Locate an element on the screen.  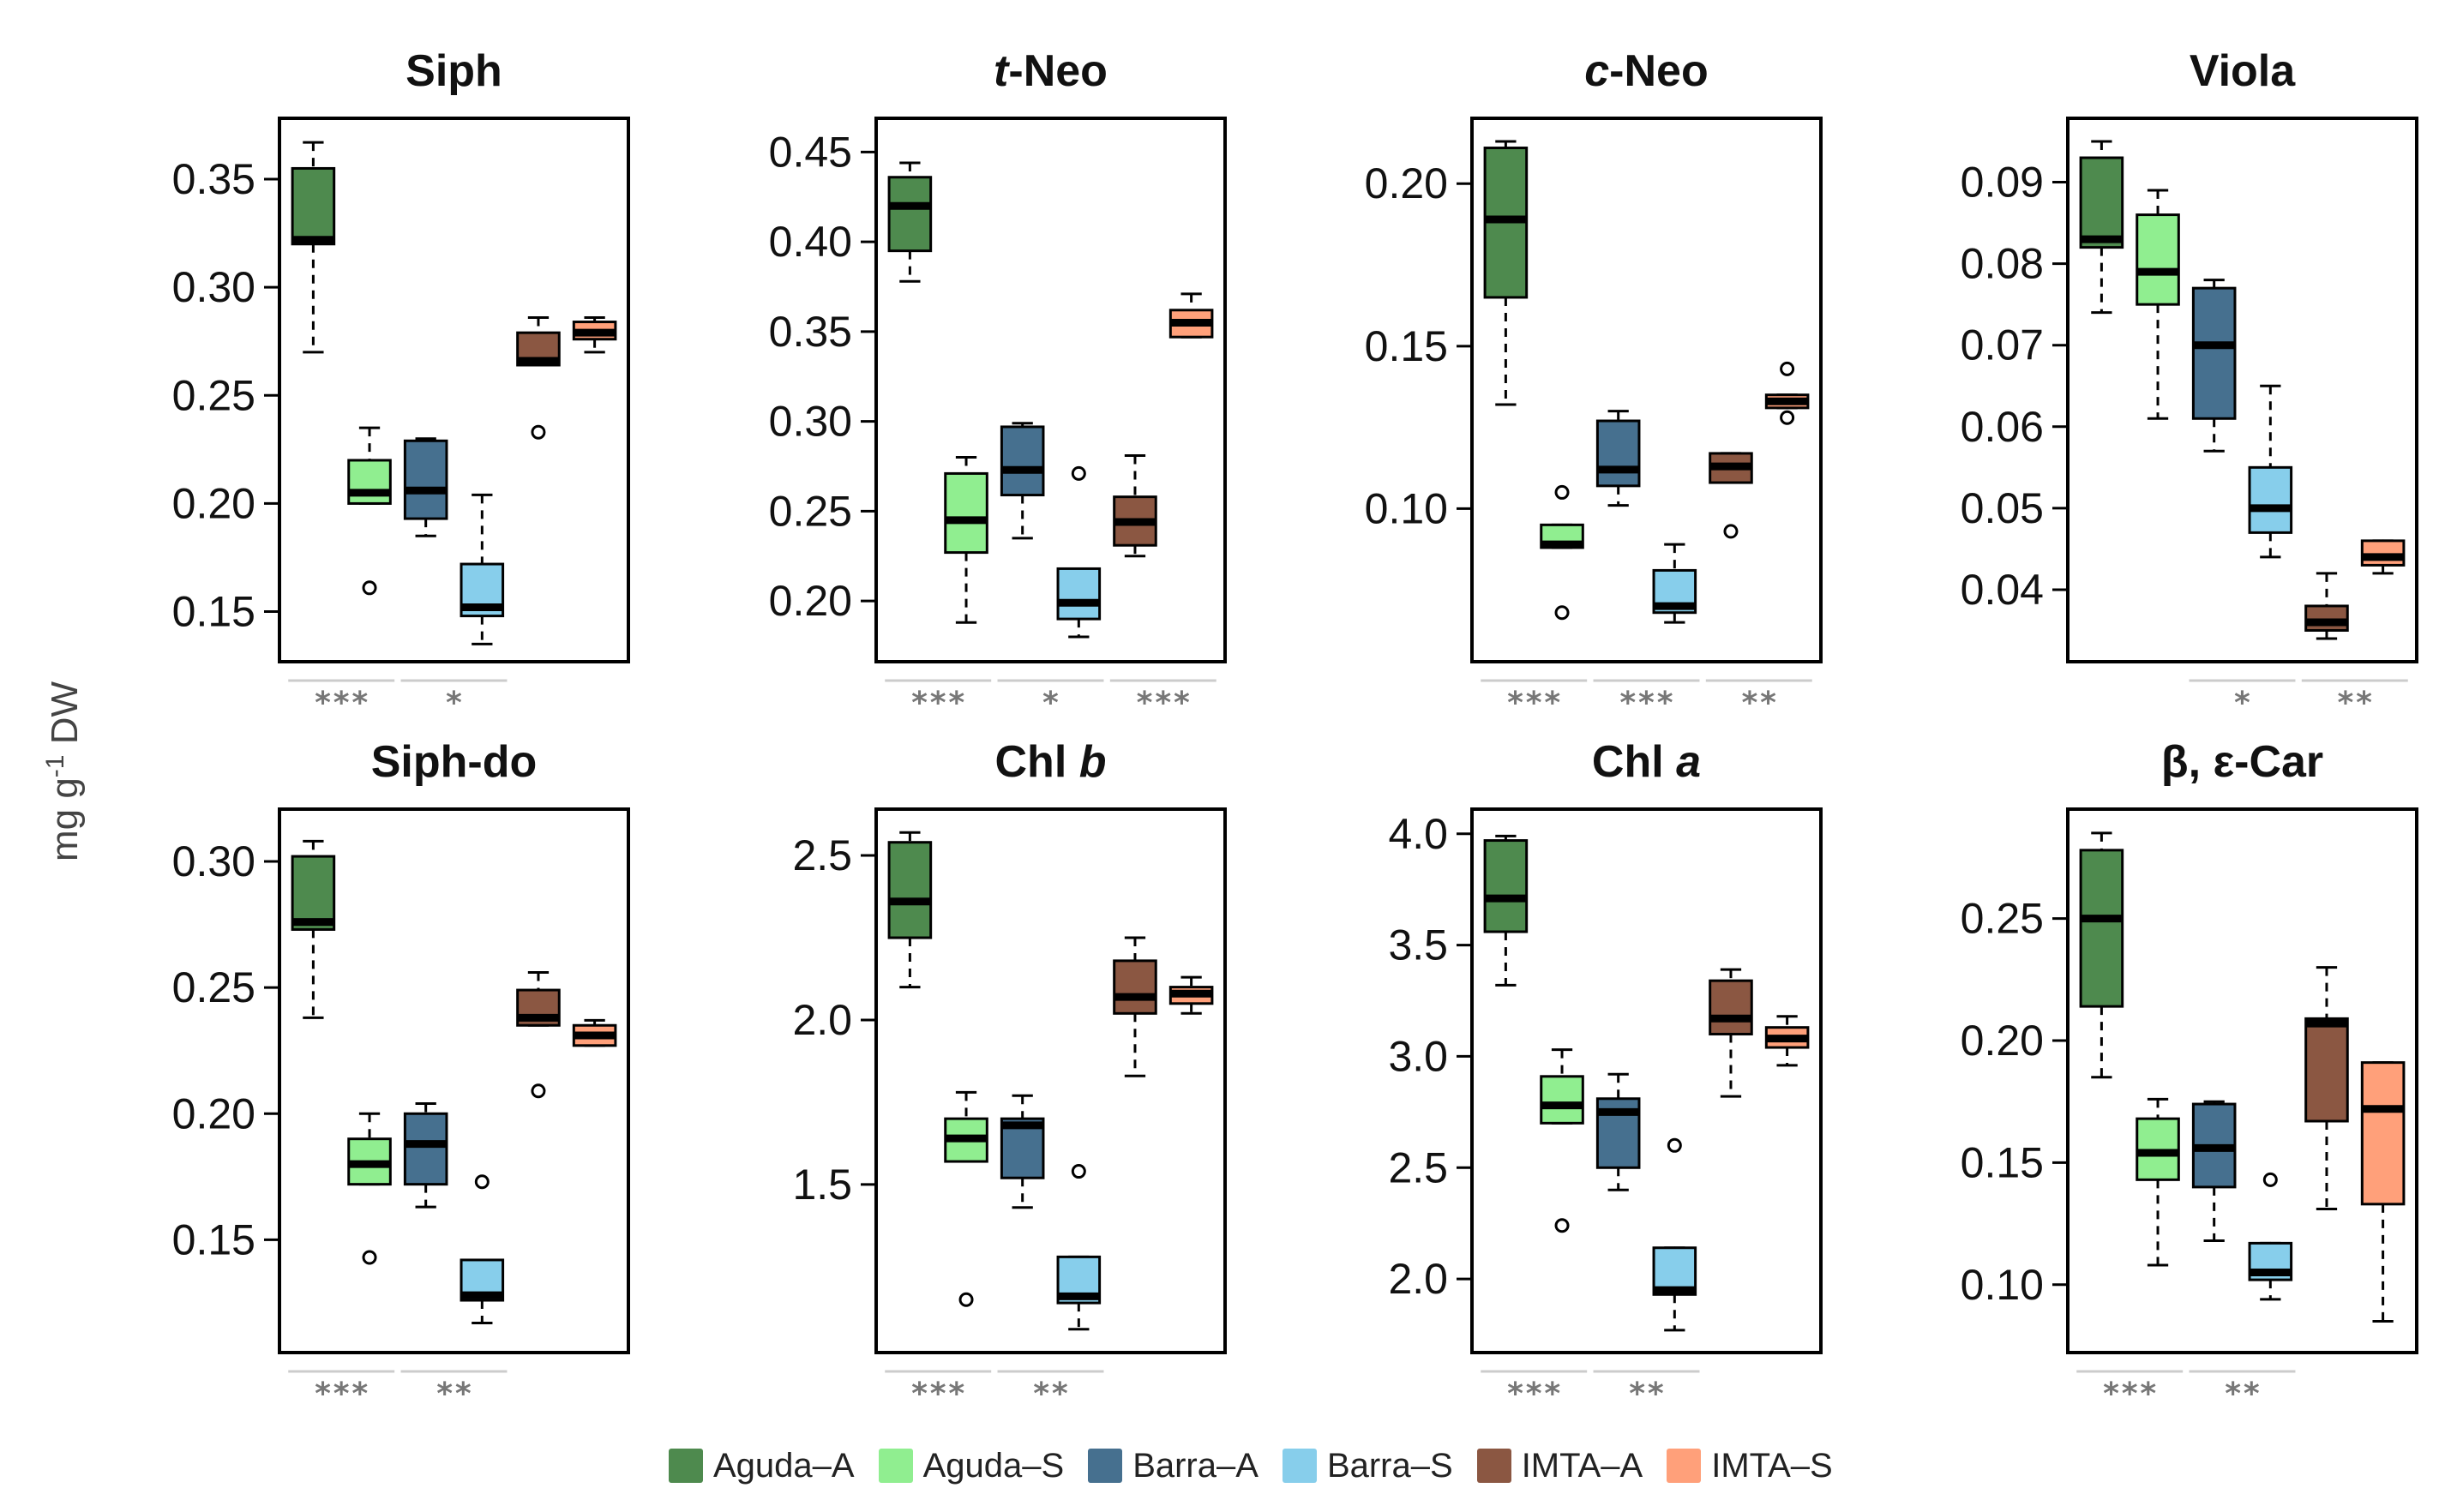
legend-label: Barra–S is located at coordinates (1389, 1465).